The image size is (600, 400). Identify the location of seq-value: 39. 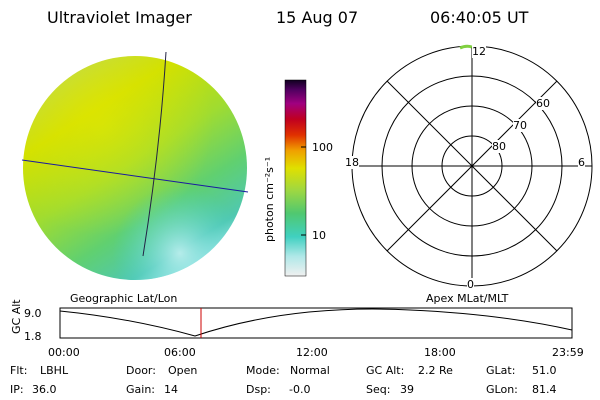
(407, 389).